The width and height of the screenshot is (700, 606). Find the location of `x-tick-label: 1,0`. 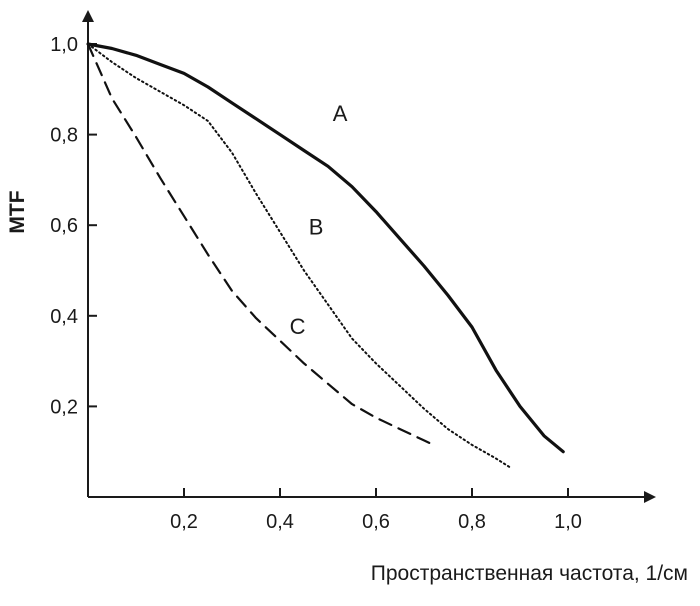

x-tick-label: 1,0 is located at coordinates (568, 522).